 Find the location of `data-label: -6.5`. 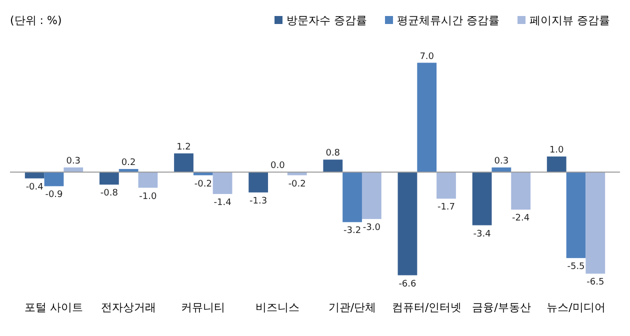

data-label: -6.5 is located at coordinates (595, 283).